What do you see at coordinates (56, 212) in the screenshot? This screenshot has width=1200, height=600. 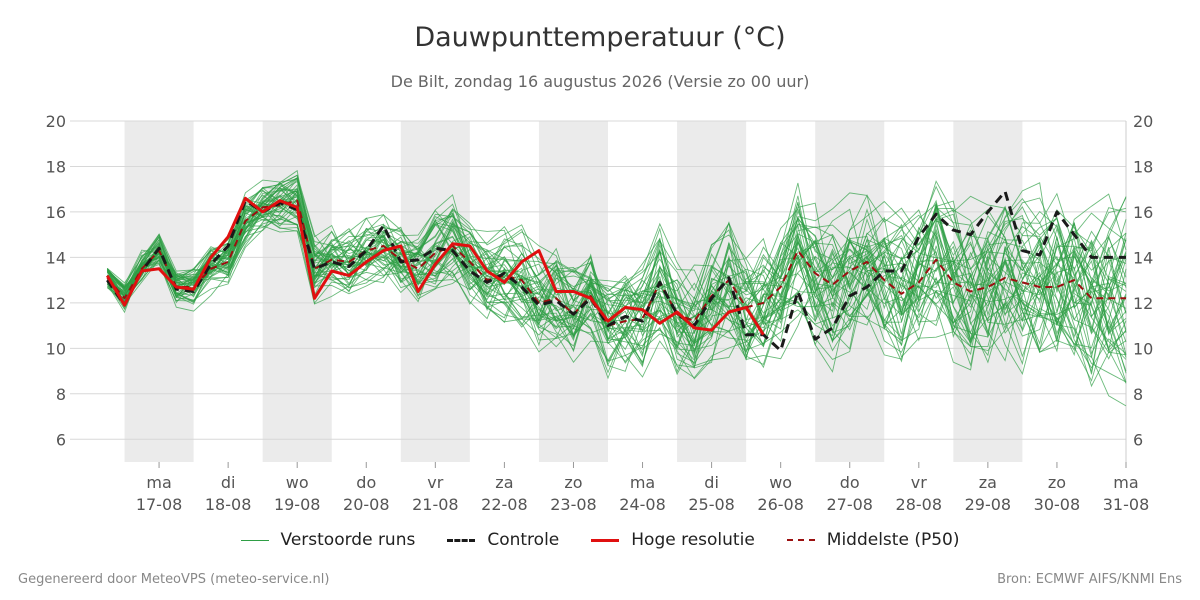 I see `y-tick-label-left: 16` at bounding box center [56, 212].